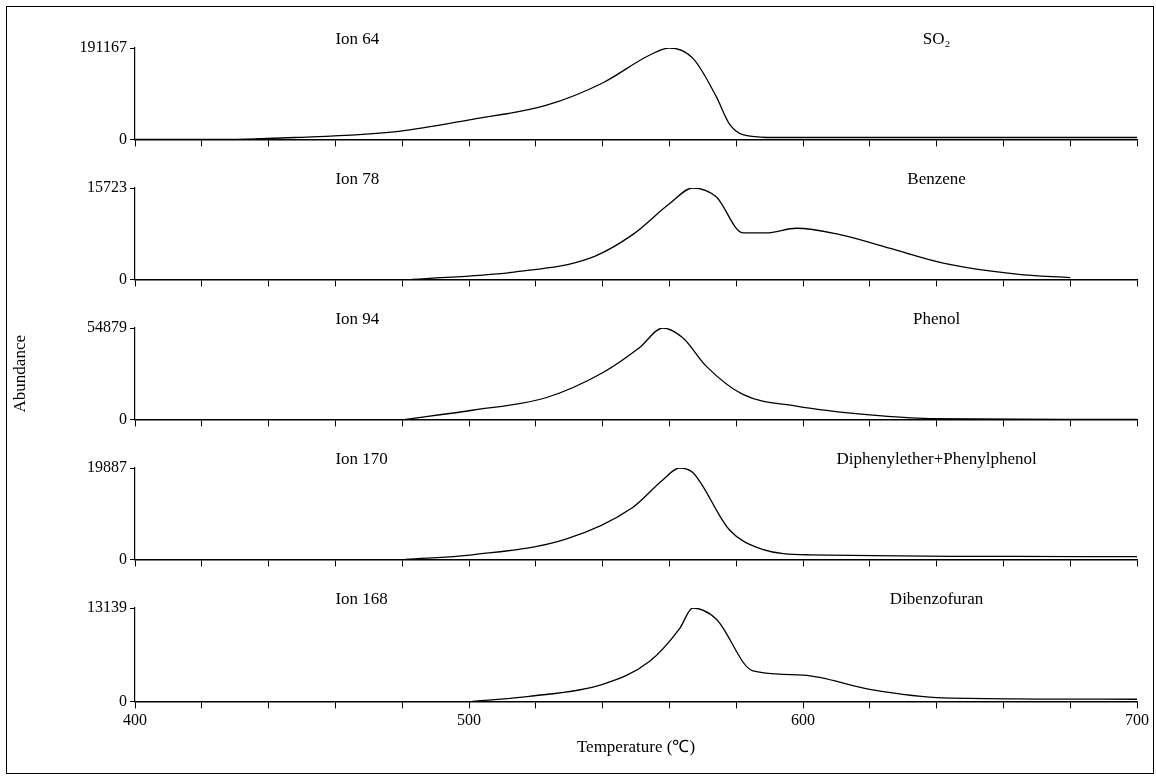 The width and height of the screenshot is (1156, 783). I want to click on y-tick-label: 13139, so click(107, 607).